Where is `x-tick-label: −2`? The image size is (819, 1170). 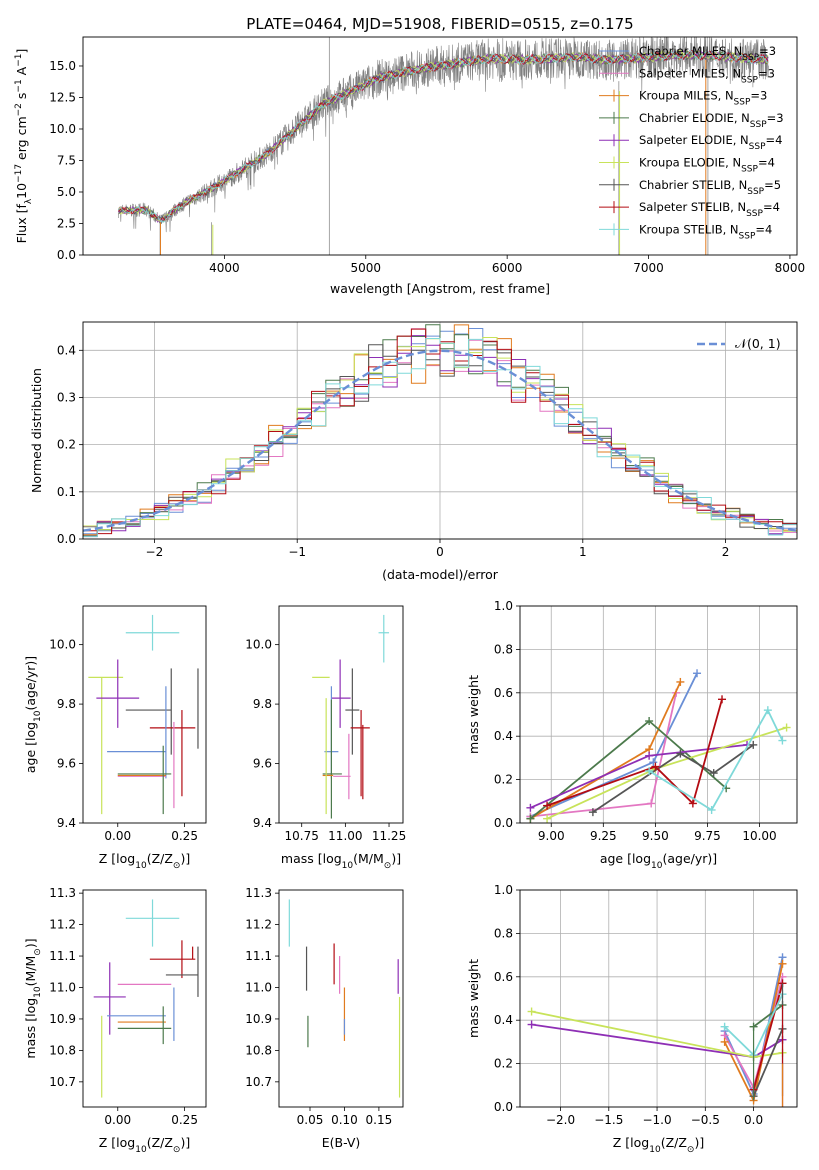 x-tick-label: −2 is located at coordinates (155, 552).